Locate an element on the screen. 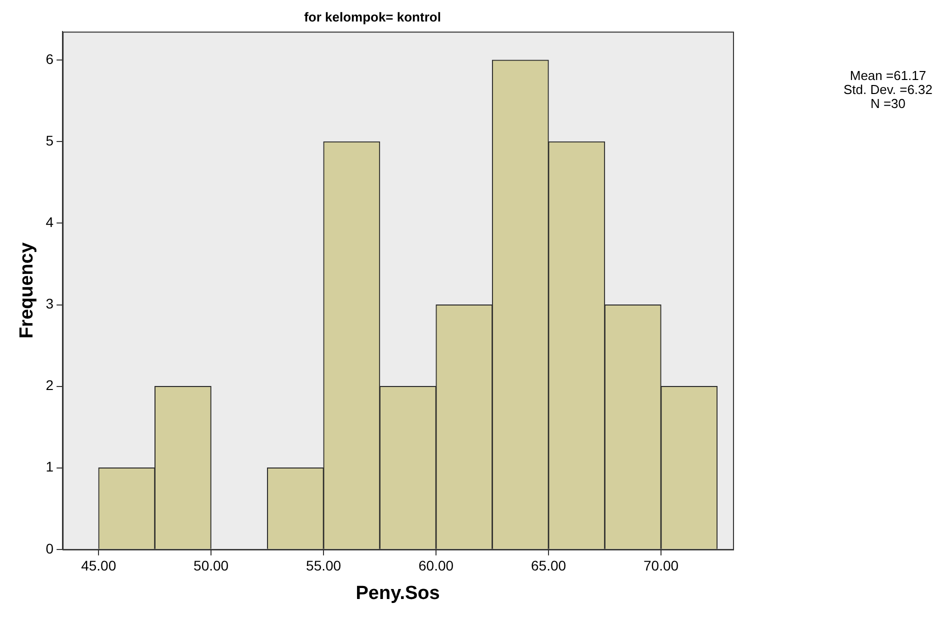 The height and width of the screenshot is (625, 947). y-tick-label: 3 is located at coordinates (50, 304).